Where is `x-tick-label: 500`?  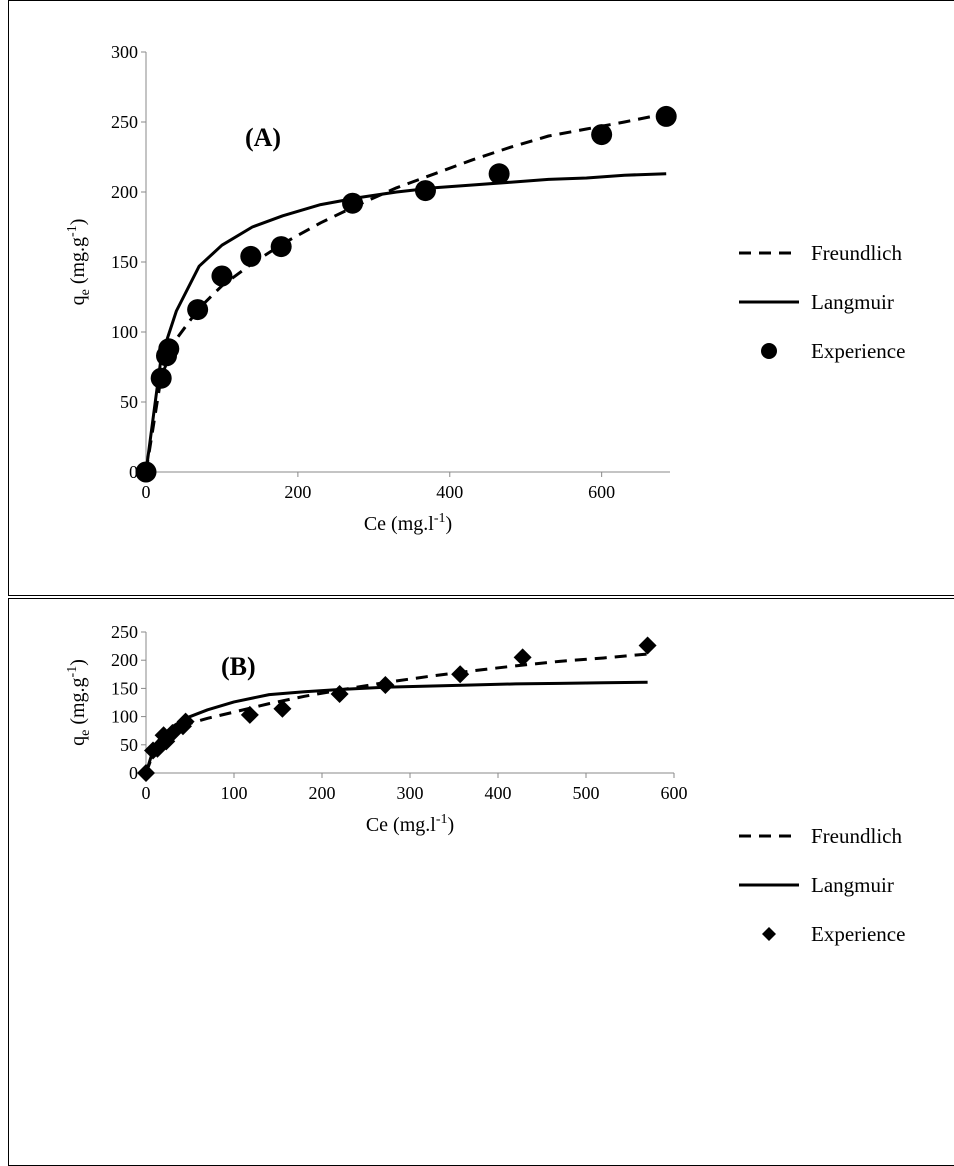 x-tick-label: 500 is located at coordinates (586, 793).